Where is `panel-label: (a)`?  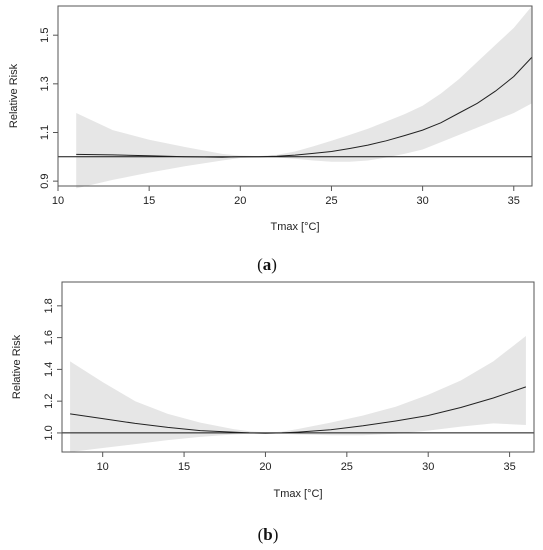 panel-label: (a) is located at coordinates (267, 264).